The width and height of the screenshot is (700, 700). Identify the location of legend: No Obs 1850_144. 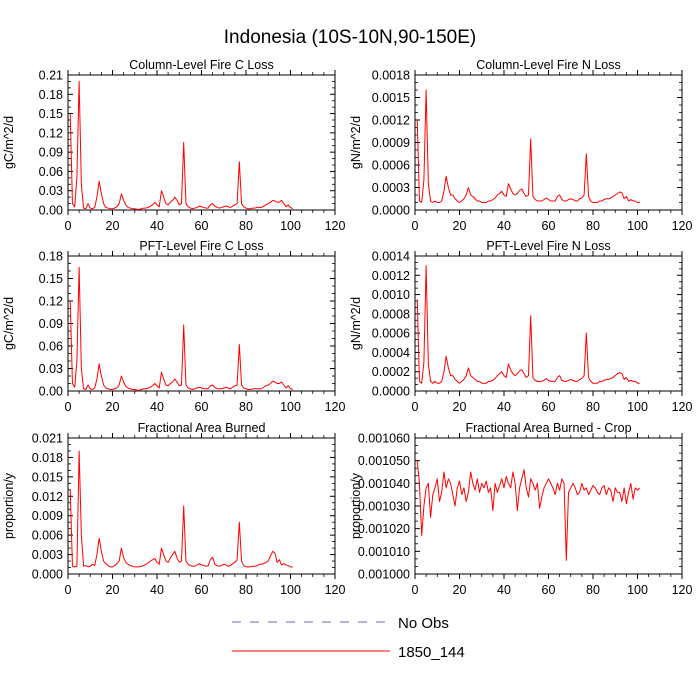
(348, 638).